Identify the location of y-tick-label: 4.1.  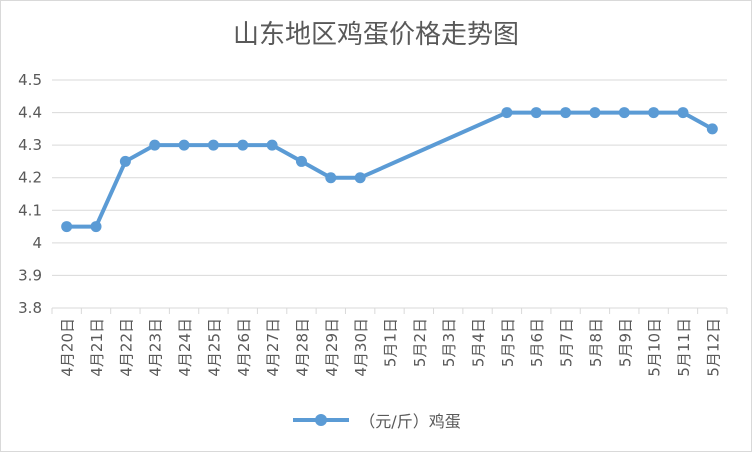
(30, 210).